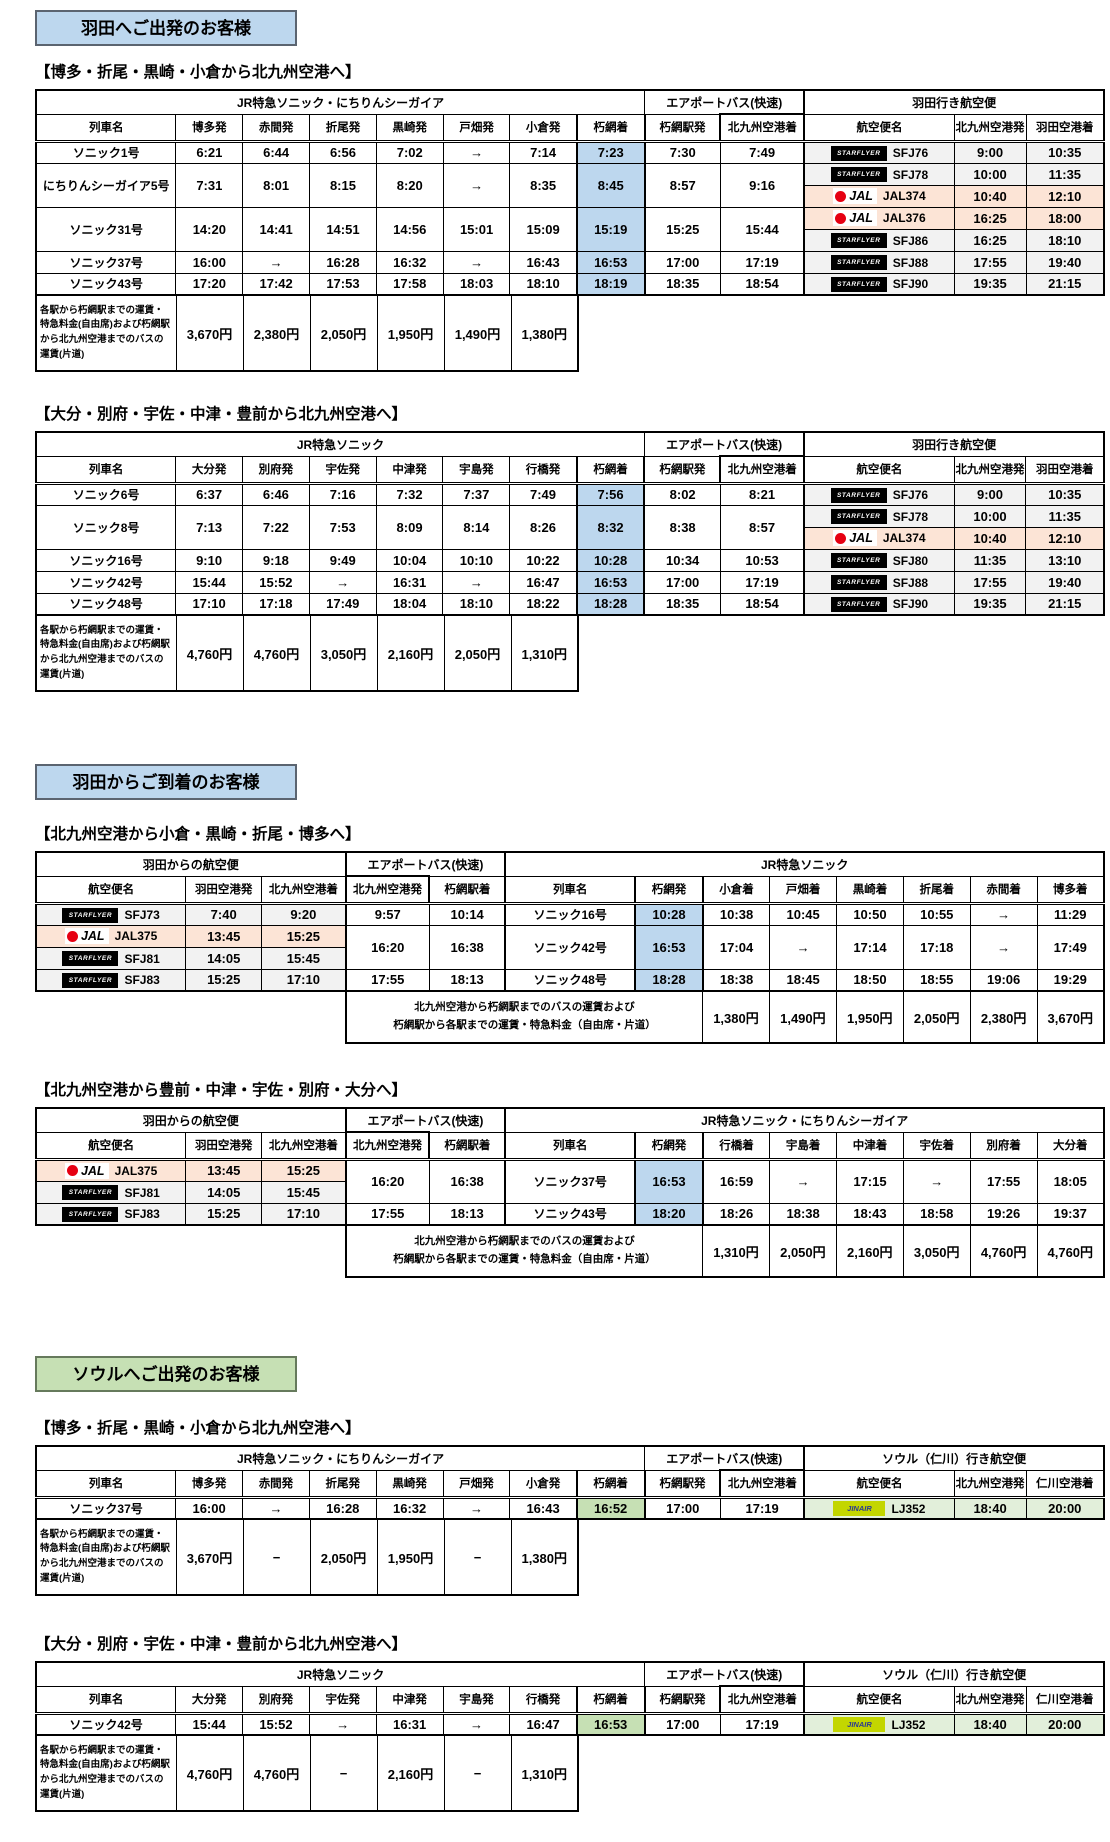 Image resolution: width=1110 pixels, height=1842 pixels. I want to click on time-cell: 6:21, so click(209, 152).